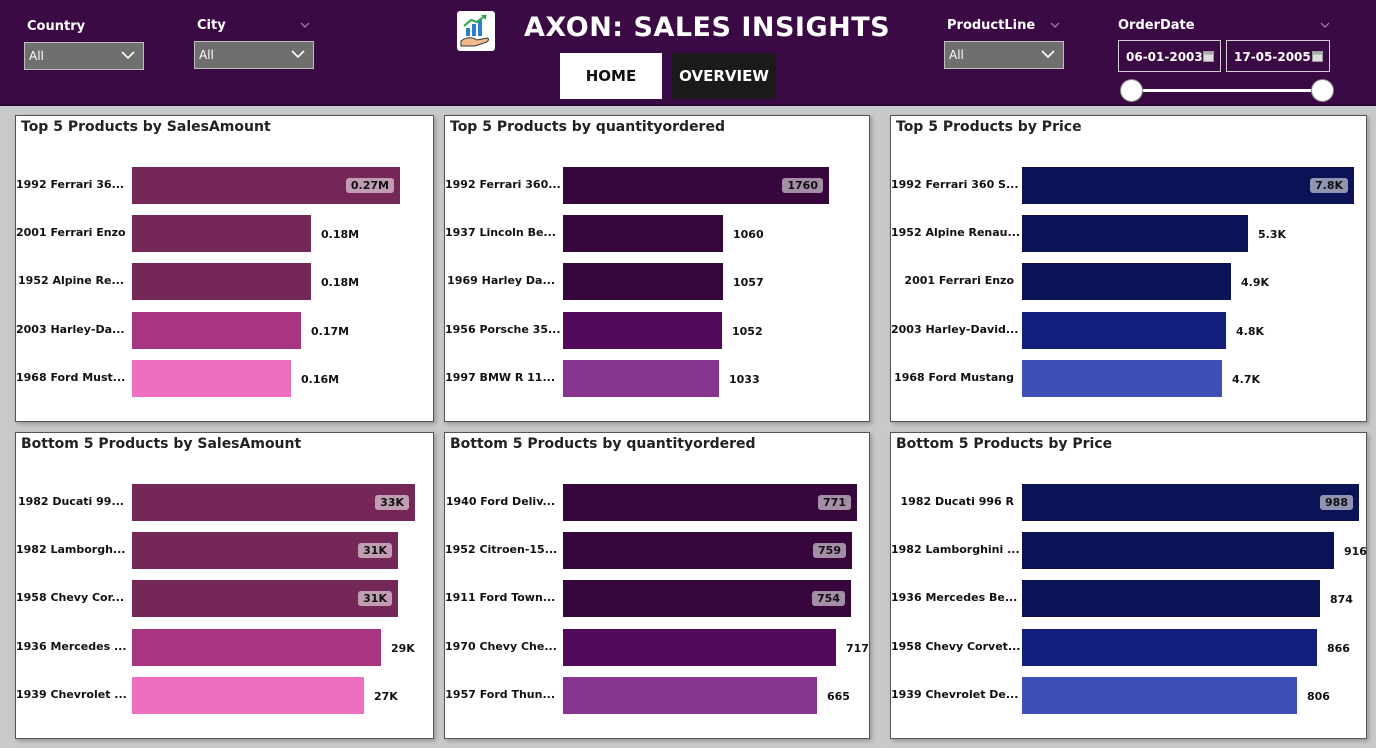 The image size is (1376, 748). What do you see at coordinates (838, 696) in the screenshot?
I see `data-label: 665` at bounding box center [838, 696].